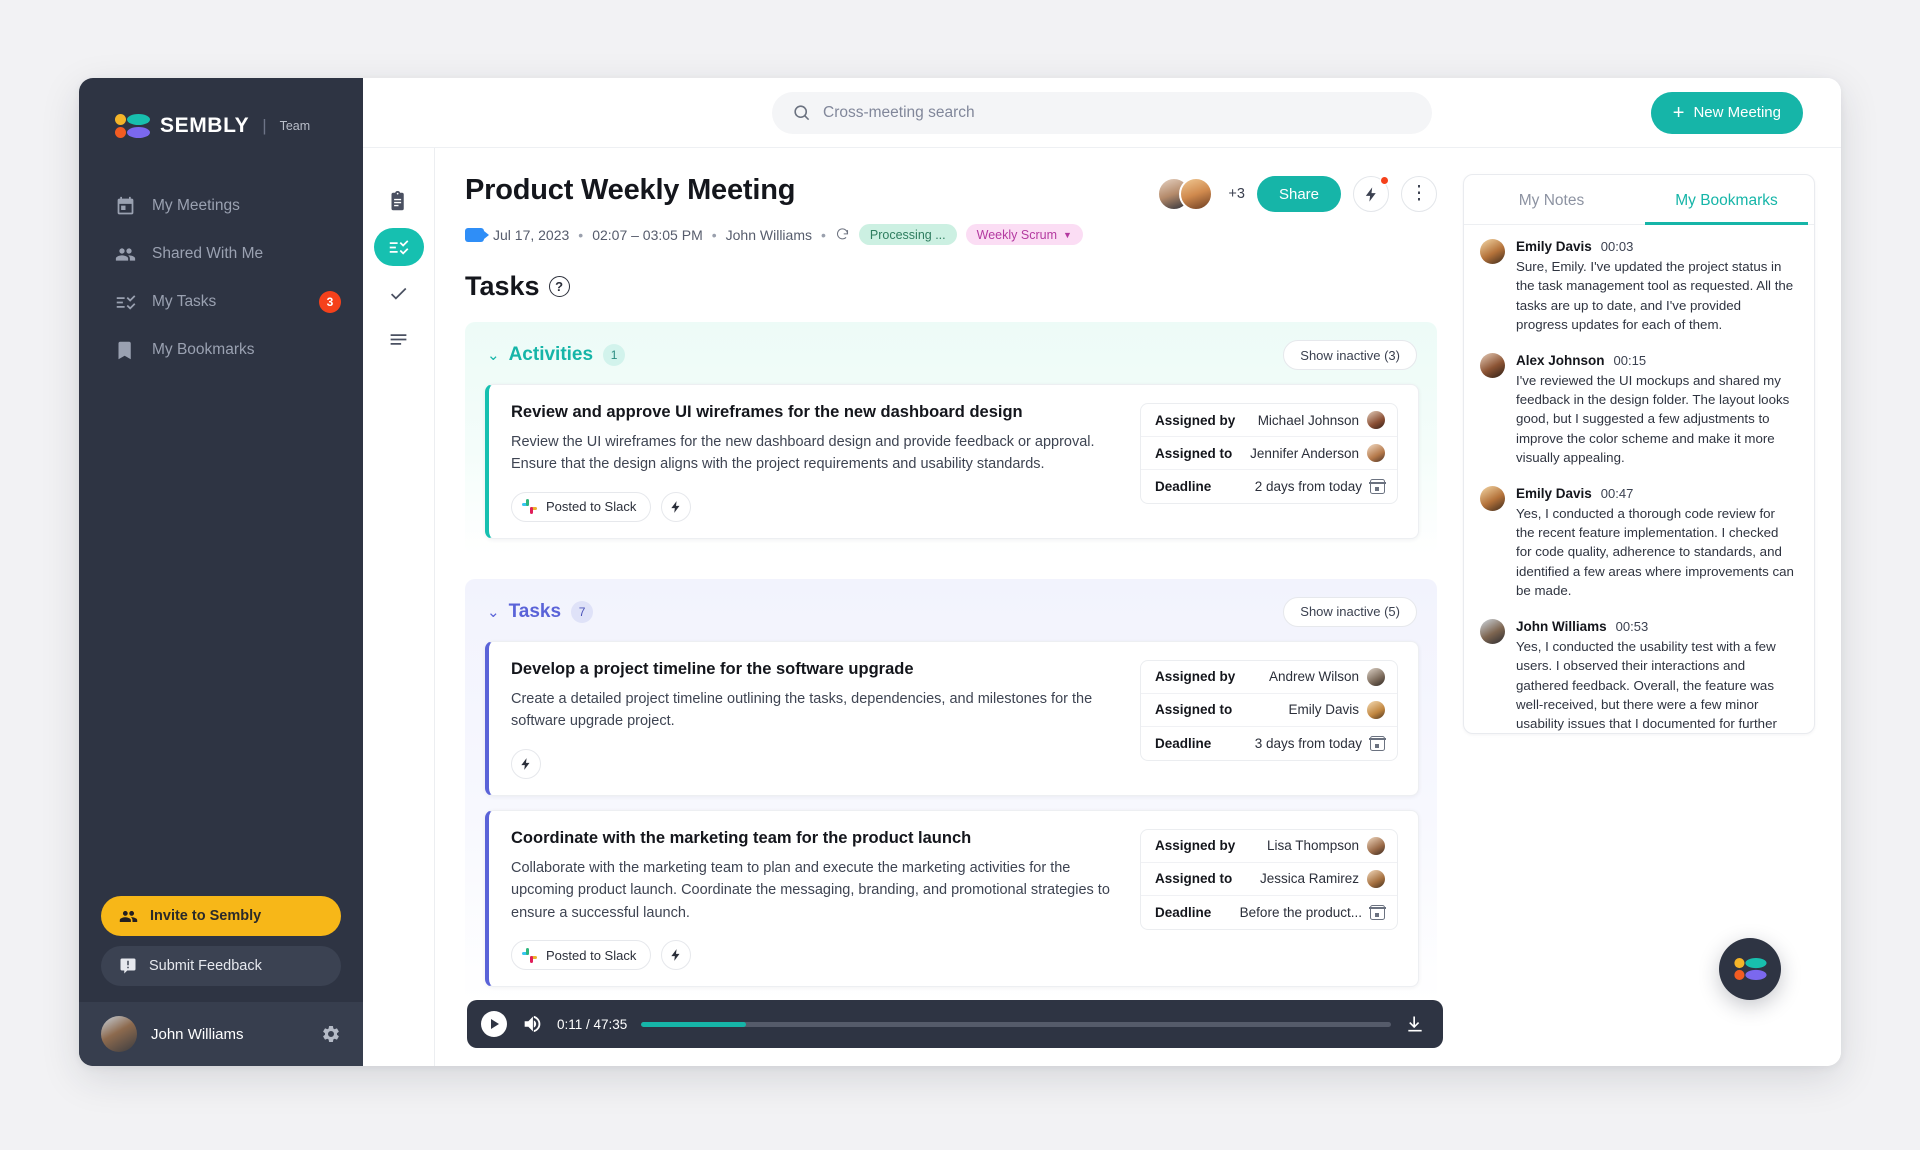 This screenshot has width=1920, height=1150. Describe the element at coordinates (842, 234) in the screenshot. I see `refresh-icon` at that location.